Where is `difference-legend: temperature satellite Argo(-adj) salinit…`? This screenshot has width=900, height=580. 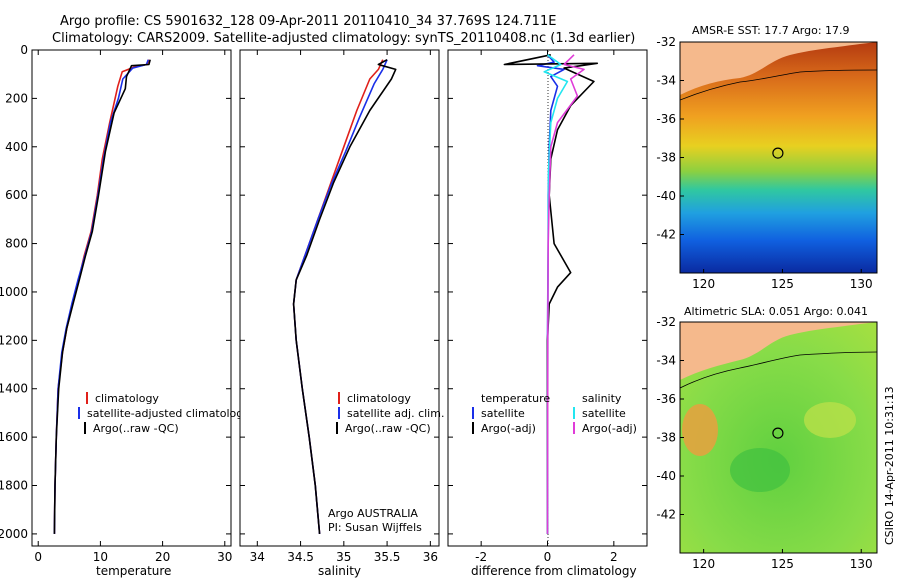
difference-legend: temperature satellite Argo(-adj) salinit… is located at coordinates (554, 413).